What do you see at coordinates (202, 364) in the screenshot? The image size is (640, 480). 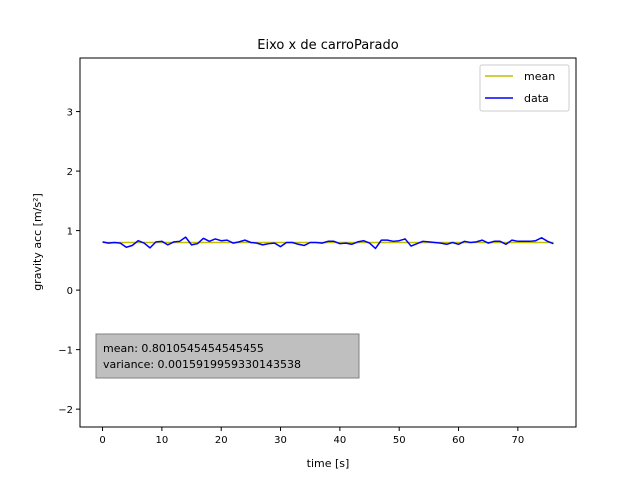 I see `annotation-variance: variance: 0.0015919959330143538` at bounding box center [202, 364].